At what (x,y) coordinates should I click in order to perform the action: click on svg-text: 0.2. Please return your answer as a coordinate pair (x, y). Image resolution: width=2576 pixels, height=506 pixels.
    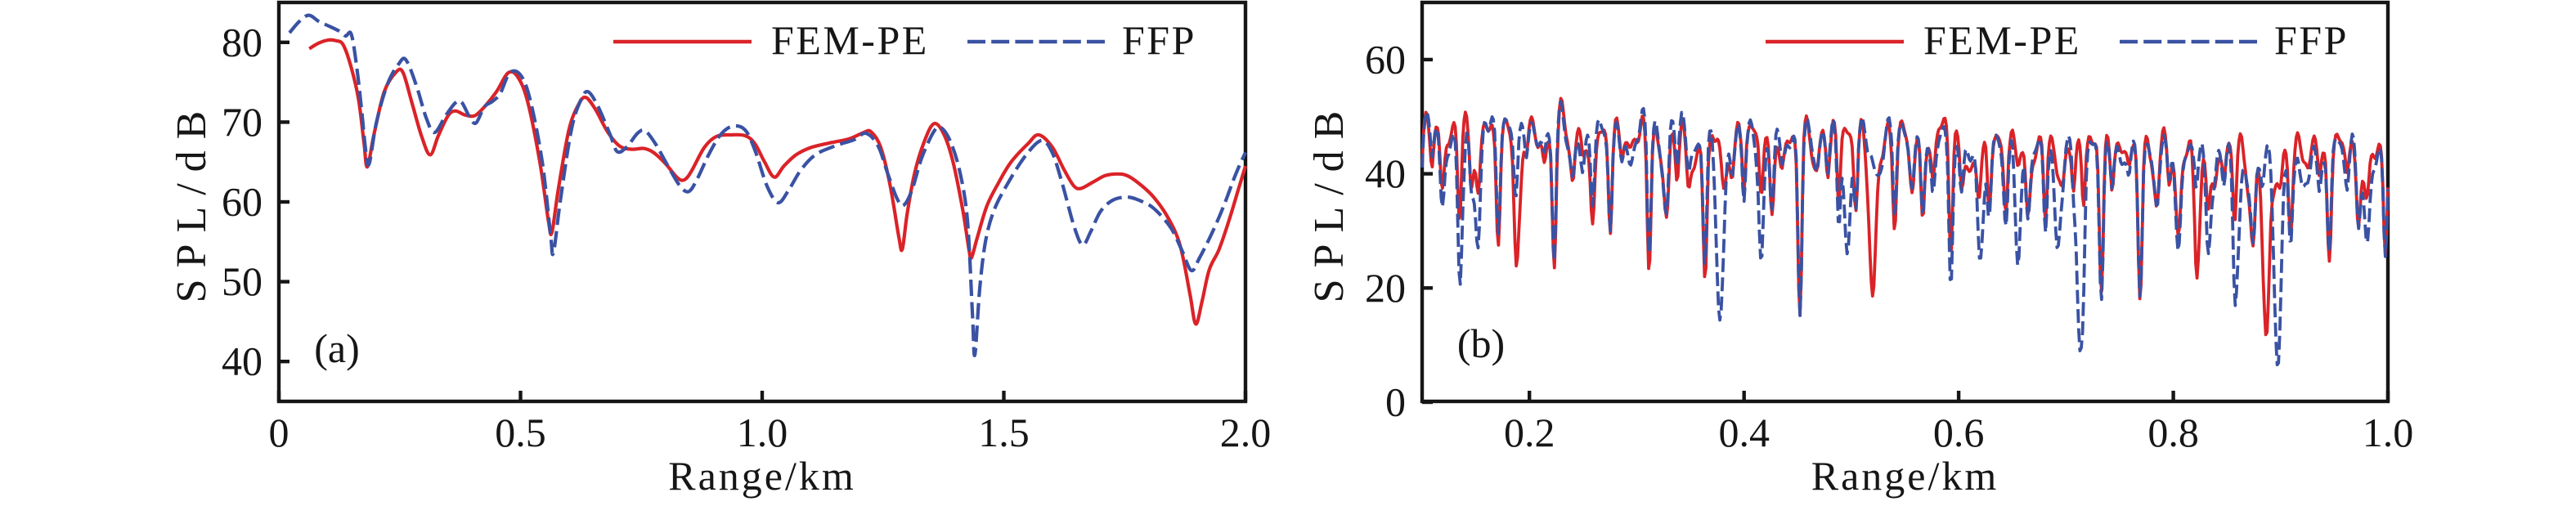
    Looking at the image, I should click on (1529, 432).